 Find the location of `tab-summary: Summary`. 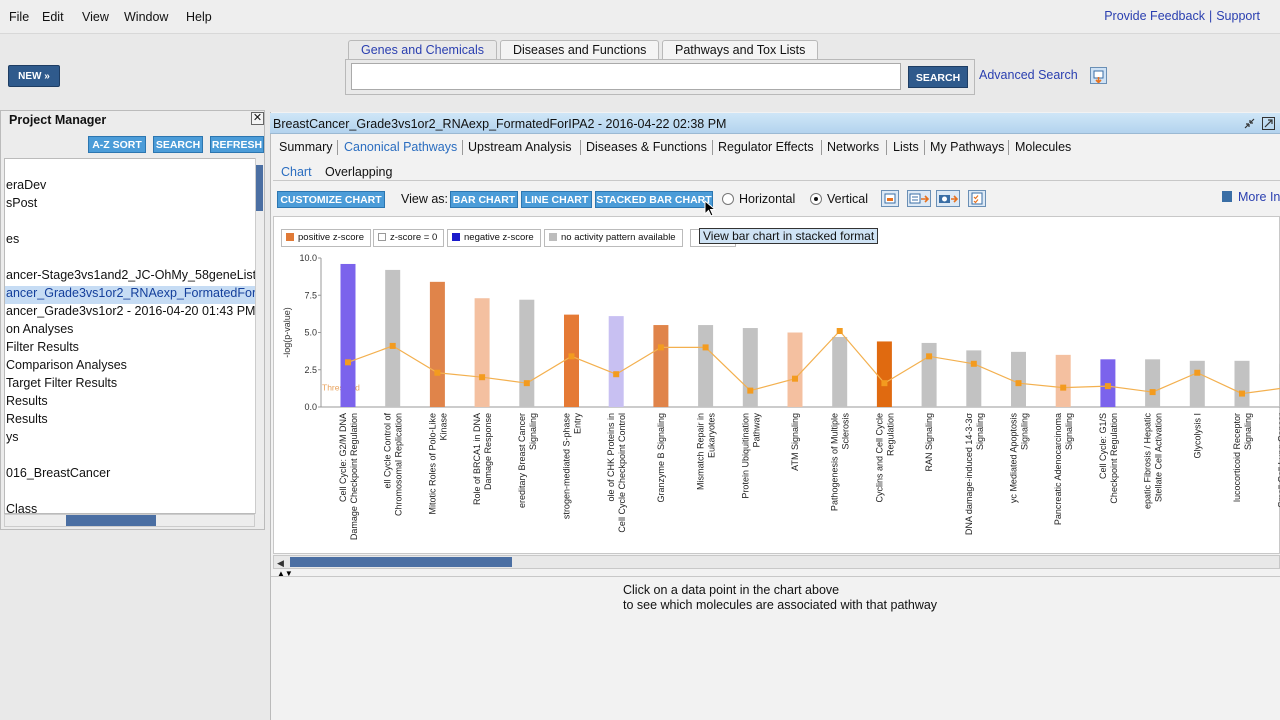

tab-summary: Summary is located at coordinates (306, 147).